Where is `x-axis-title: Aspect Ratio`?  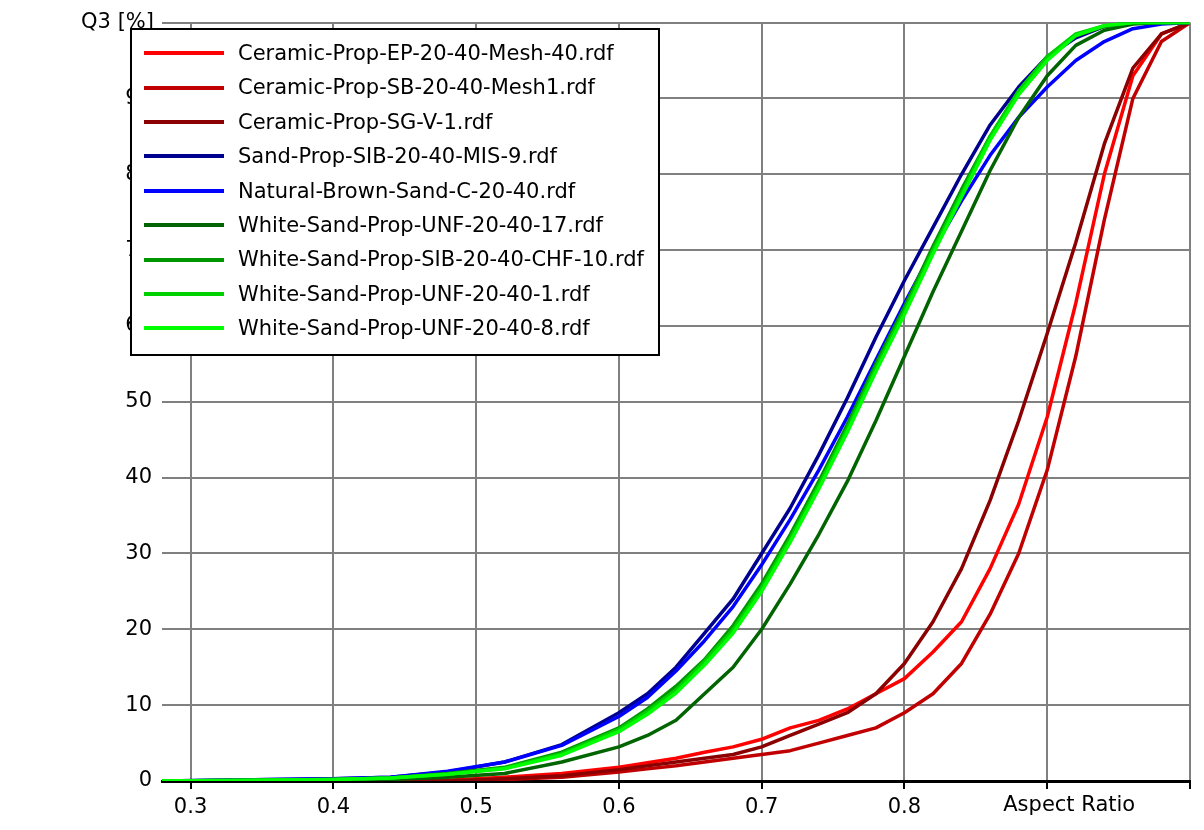
x-axis-title: Aspect Ratio is located at coordinates (1069, 803).